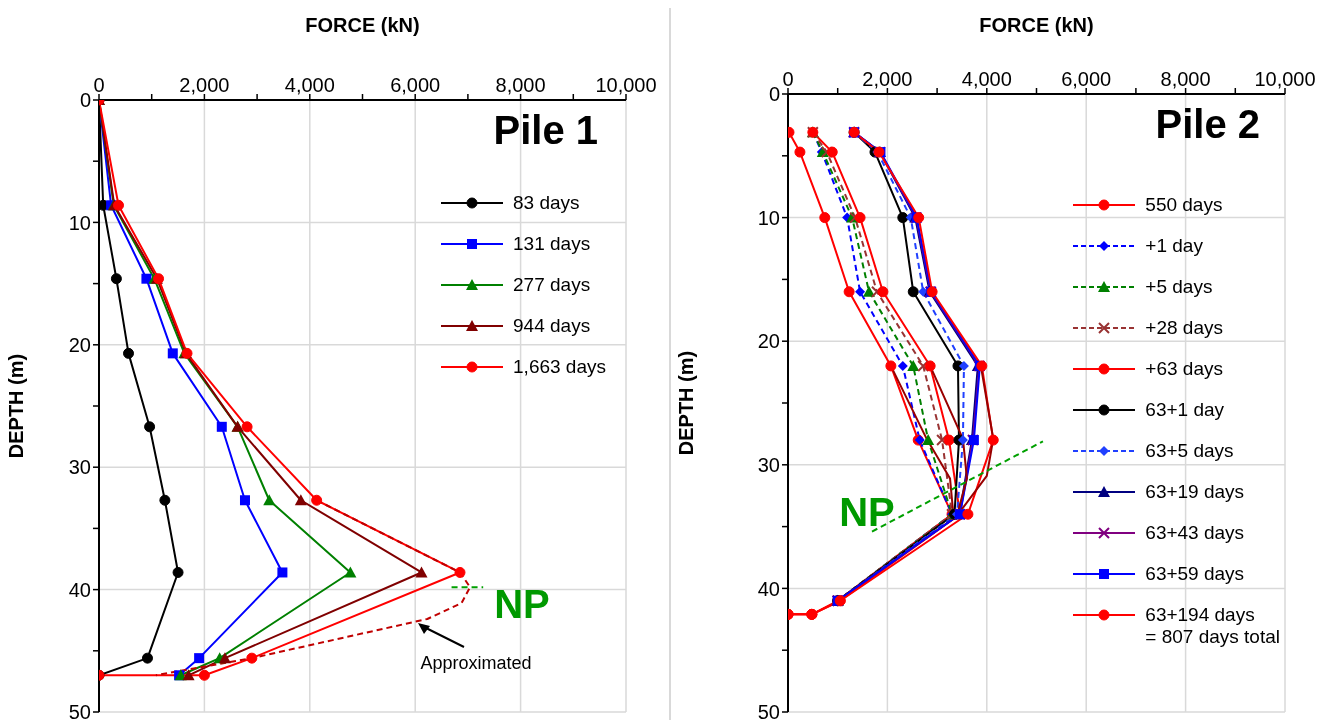  What do you see at coordinates (1195, 533) in the screenshot?
I see `legend-label: 63+43 days` at bounding box center [1195, 533].